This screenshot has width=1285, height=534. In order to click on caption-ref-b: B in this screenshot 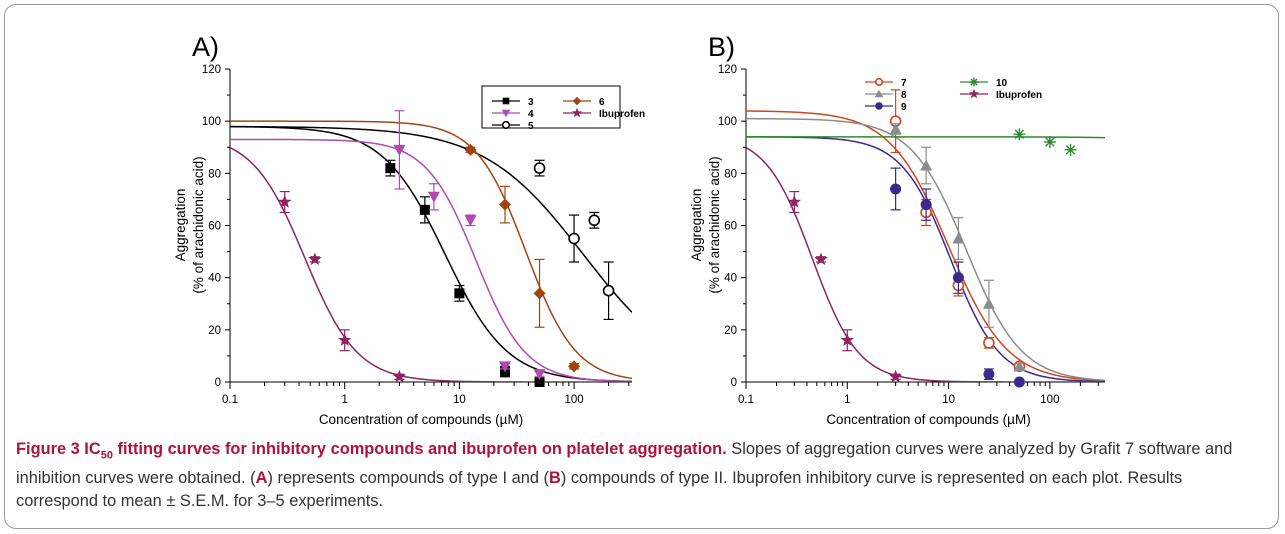, I will do `click(555, 478)`.